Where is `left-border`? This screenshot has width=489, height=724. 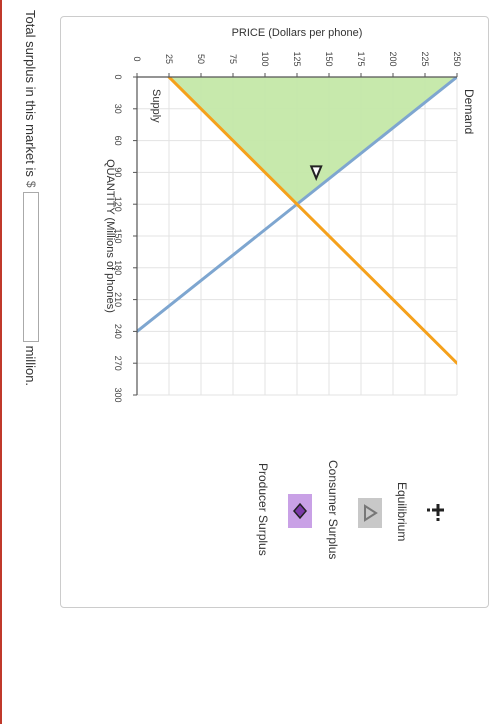 left-border is located at coordinates (1, 362).